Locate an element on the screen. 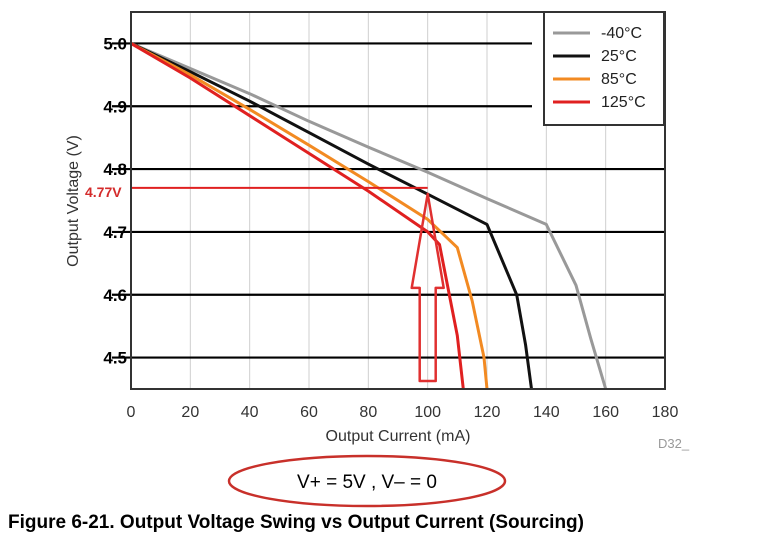 The width and height of the screenshot is (784, 556). supply-note-highlight is located at coordinates (367, 481).